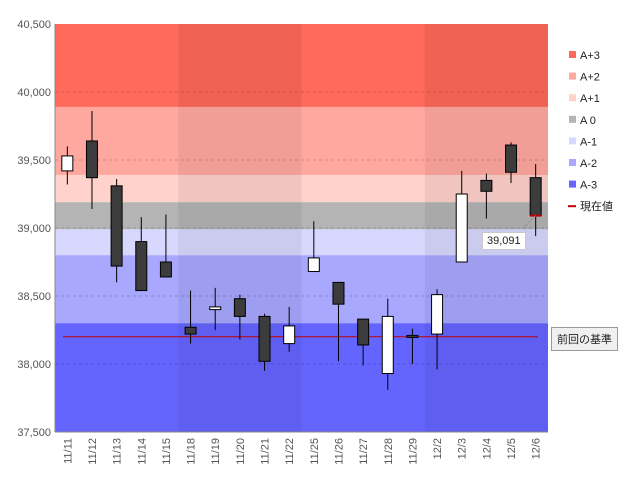 This screenshot has width=633, height=480. What do you see at coordinates (487, 448) in the screenshot?
I see `x-tick-label: 12/4` at bounding box center [487, 448].